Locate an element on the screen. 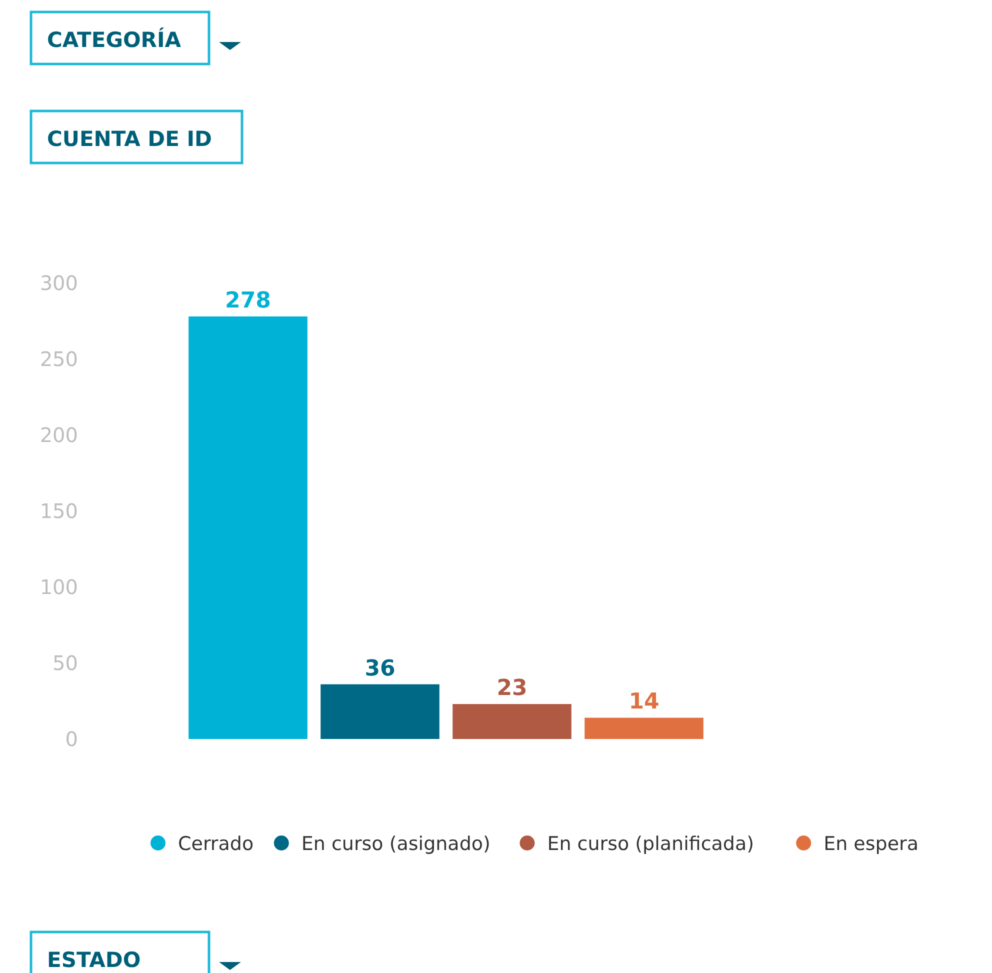 The height and width of the screenshot is (973, 992). y-tick-label: 200 is located at coordinates (59, 435).